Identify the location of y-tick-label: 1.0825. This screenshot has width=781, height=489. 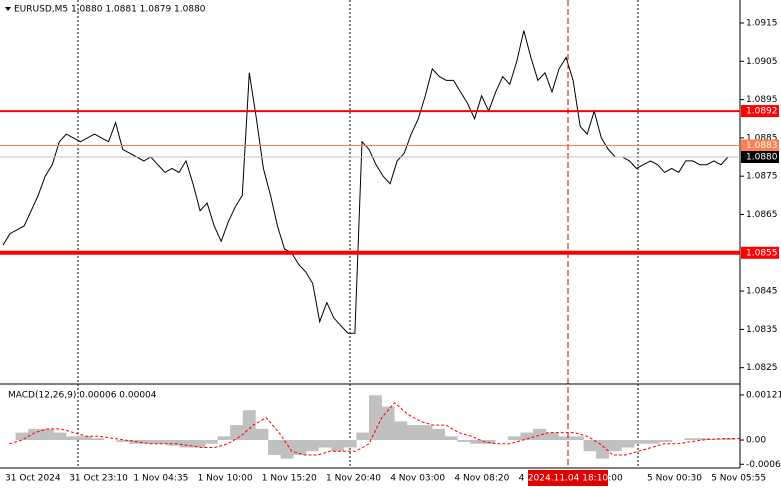
(762, 368).